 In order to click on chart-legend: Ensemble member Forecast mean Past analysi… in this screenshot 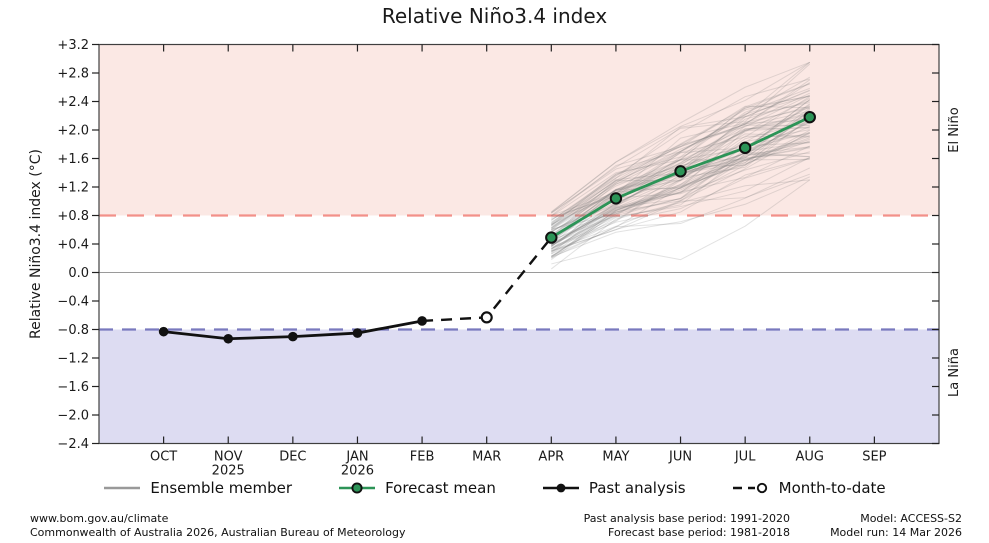, I will do `click(494, 488)`.